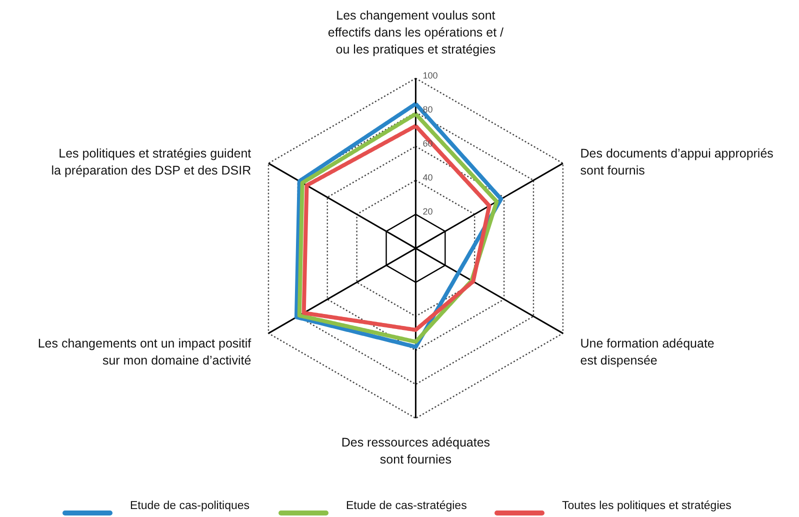  I want to click on spoke-label: Les changement voulus sont effectifs dans les opérations et / ou les pratiques et stratégies, so click(416, 32).